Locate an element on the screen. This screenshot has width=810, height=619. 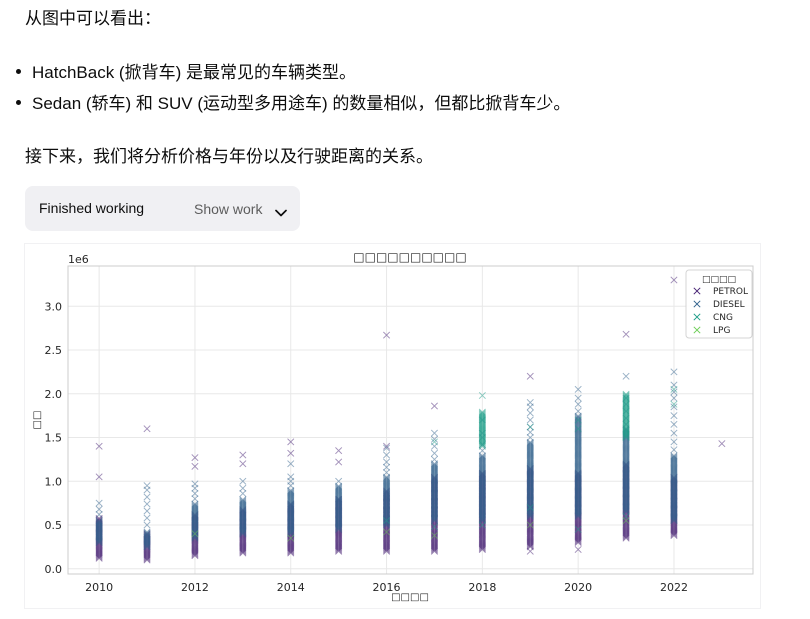
legend-label: LPG is located at coordinates (721, 331).